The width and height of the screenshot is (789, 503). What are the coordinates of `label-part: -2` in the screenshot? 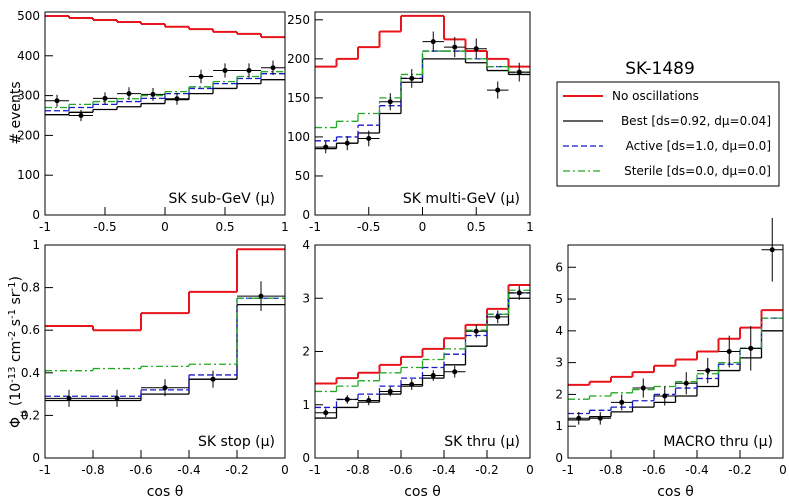 It's located at (12, 336).